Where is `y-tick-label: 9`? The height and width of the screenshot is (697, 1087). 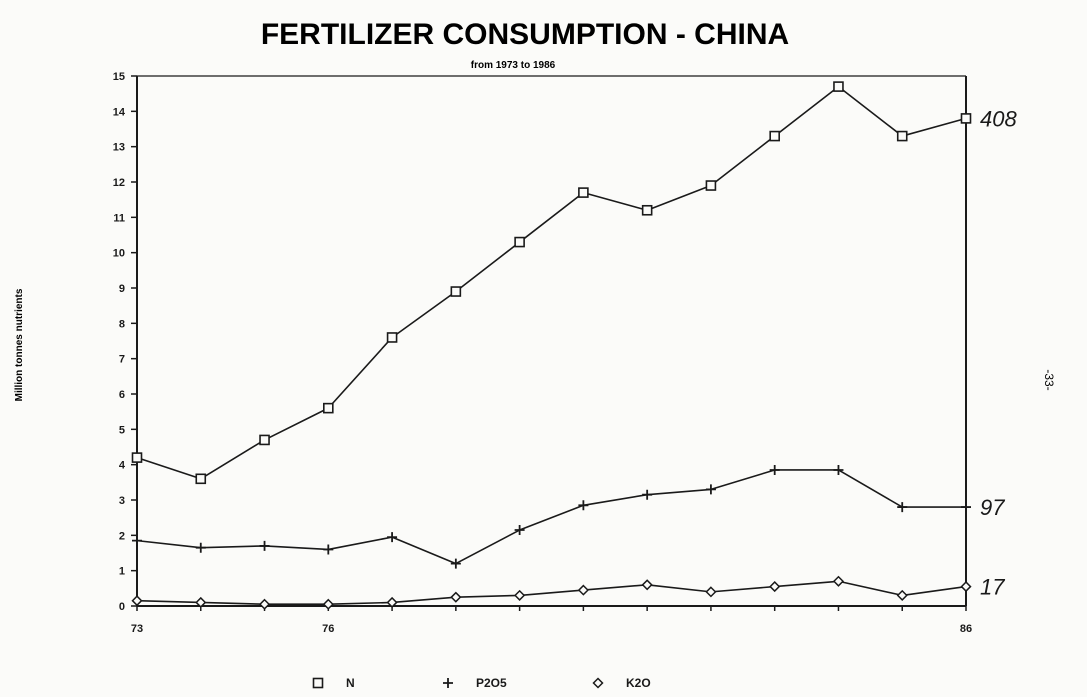
y-tick-label: 9 is located at coordinates (122, 289).